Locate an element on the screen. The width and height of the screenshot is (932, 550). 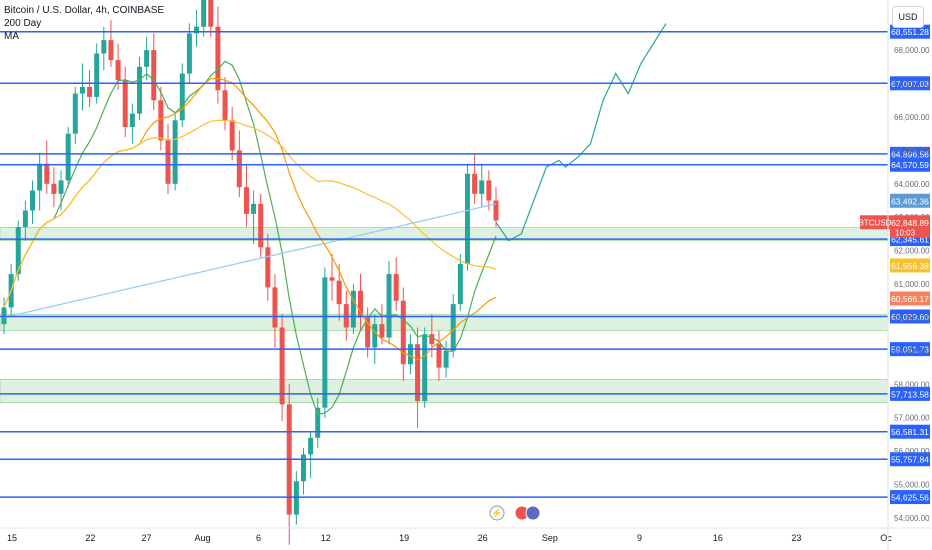
price-badge-label: 63,492.36 is located at coordinates (910, 201).